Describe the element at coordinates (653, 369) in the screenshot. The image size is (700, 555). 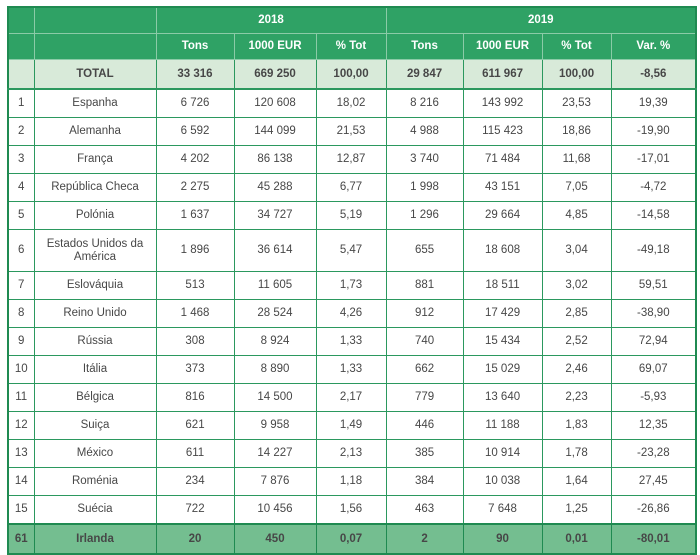
I see `value-cell-var-pct: 69,07` at that location.